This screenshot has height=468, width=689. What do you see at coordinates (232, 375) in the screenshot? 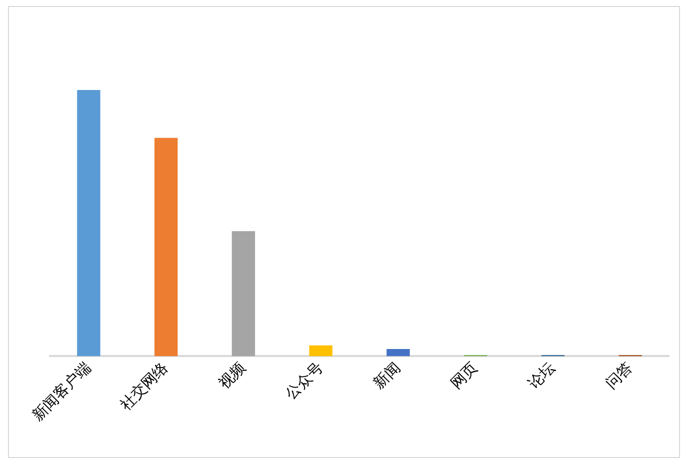
I see `x-tick-label: 视频` at bounding box center [232, 375].